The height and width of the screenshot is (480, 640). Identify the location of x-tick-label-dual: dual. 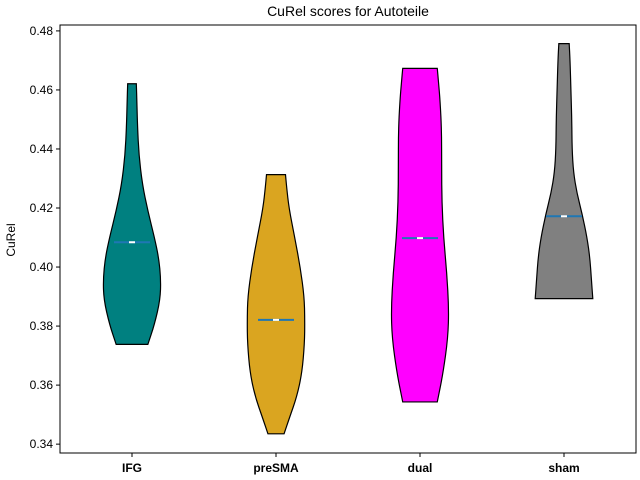
(420, 468).